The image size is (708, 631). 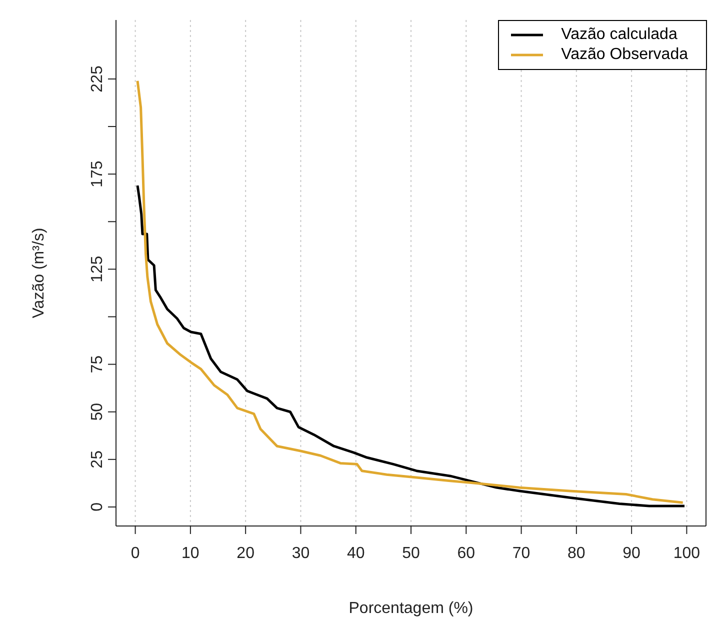 What do you see at coordinates (135, 553) in the screenshot?
I see `x-tick-label: 0` at bounding box center [135, 553].